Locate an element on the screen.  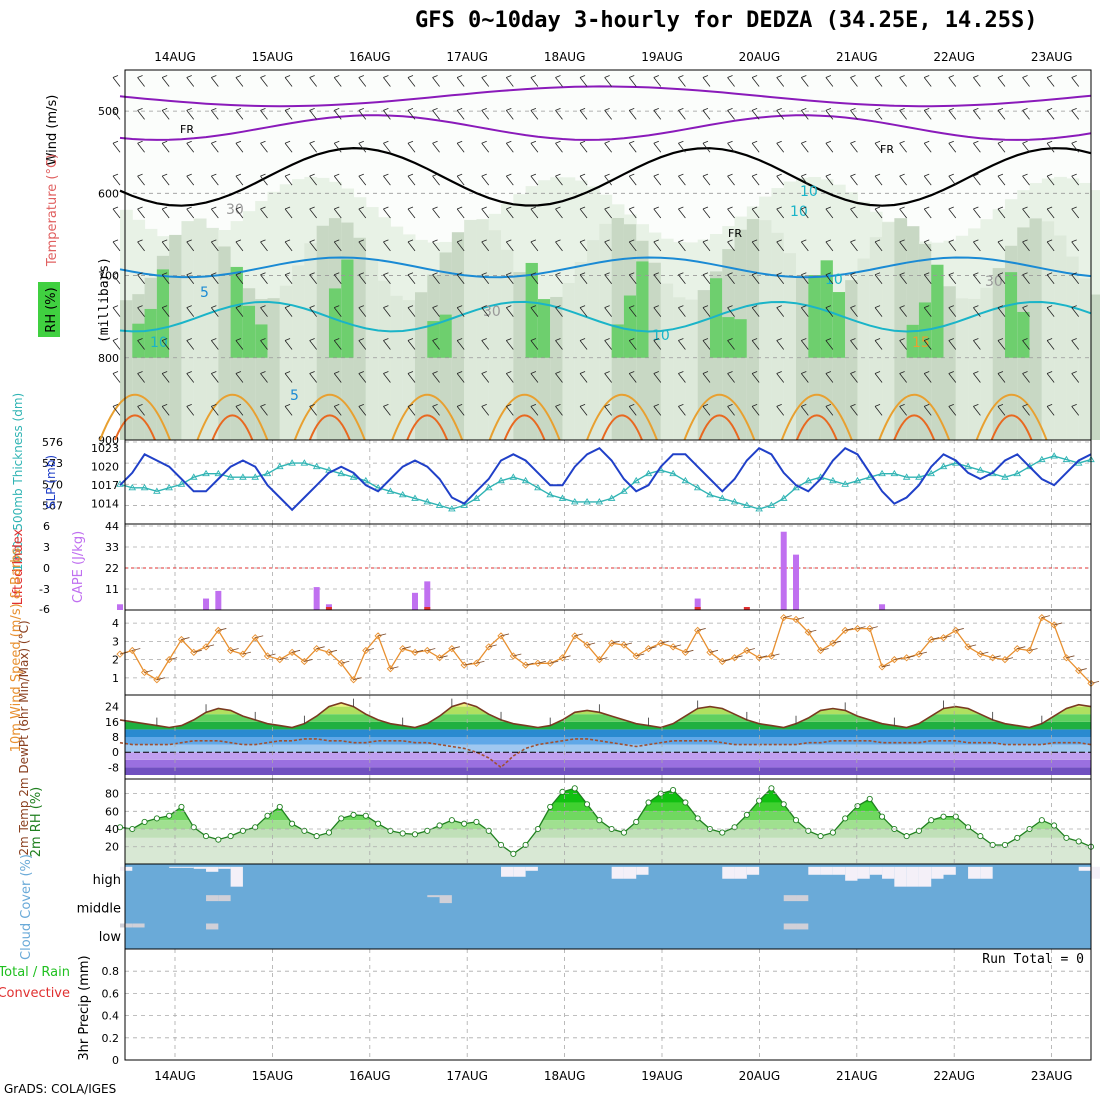
day-label-top: 18AUG is located at coordinates (565, 57).